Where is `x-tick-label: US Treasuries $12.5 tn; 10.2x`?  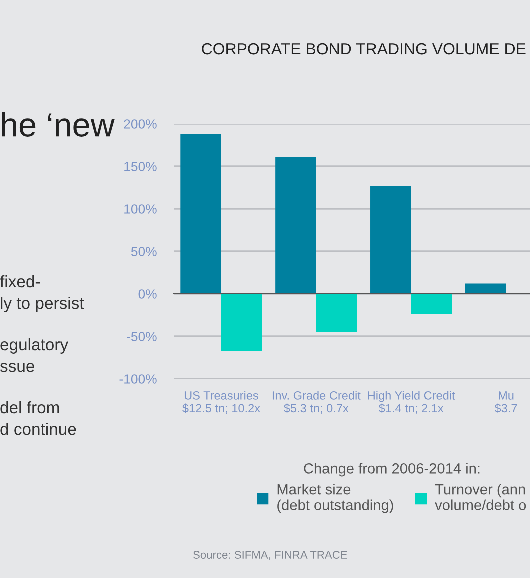 x-tick-label: US Treasuries $12.5 tn; 10.2x is located at coordinates (221, 402).